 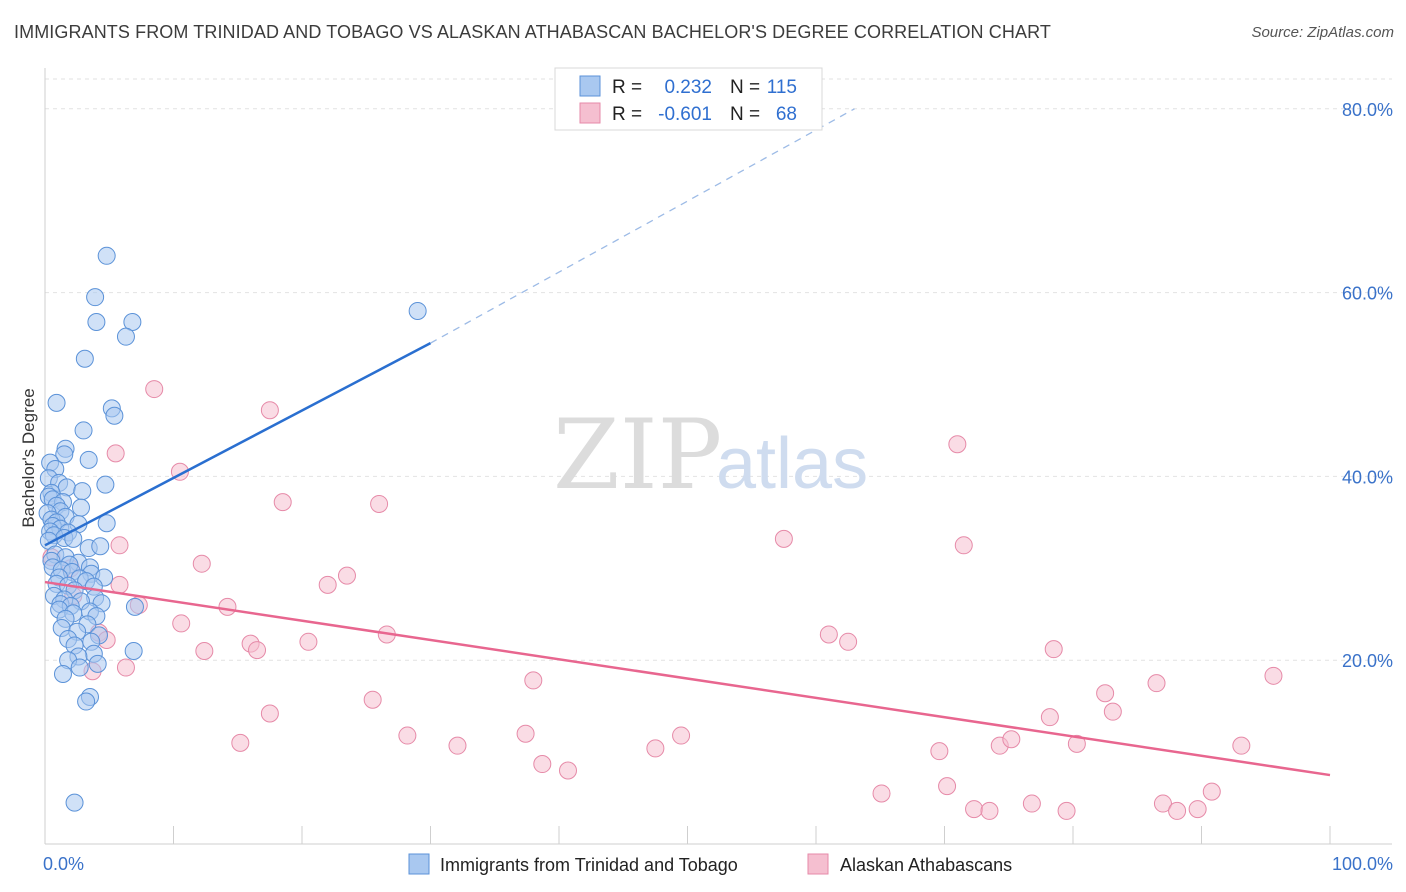 What do you see at coordinates (238, 444) in the screenshot?
I see `blue-trend-line` at bounding box center [238, 444].